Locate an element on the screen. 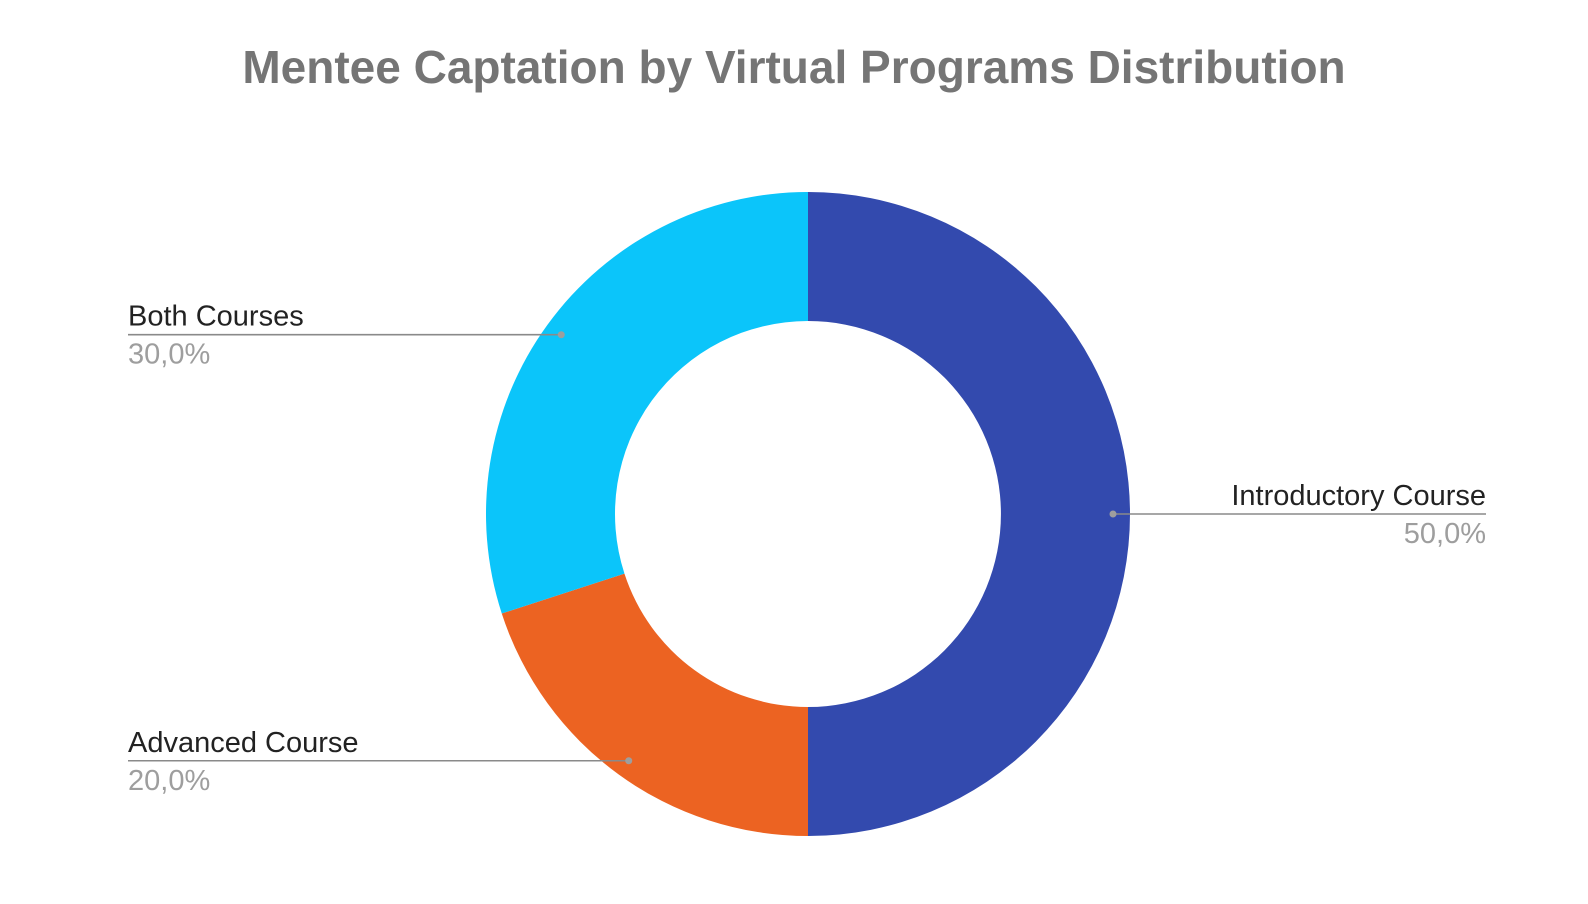 The height and width of the screenshot is (904, 1588). slice-label-both-courses: Both Courses is located at coordinates (216, 317).